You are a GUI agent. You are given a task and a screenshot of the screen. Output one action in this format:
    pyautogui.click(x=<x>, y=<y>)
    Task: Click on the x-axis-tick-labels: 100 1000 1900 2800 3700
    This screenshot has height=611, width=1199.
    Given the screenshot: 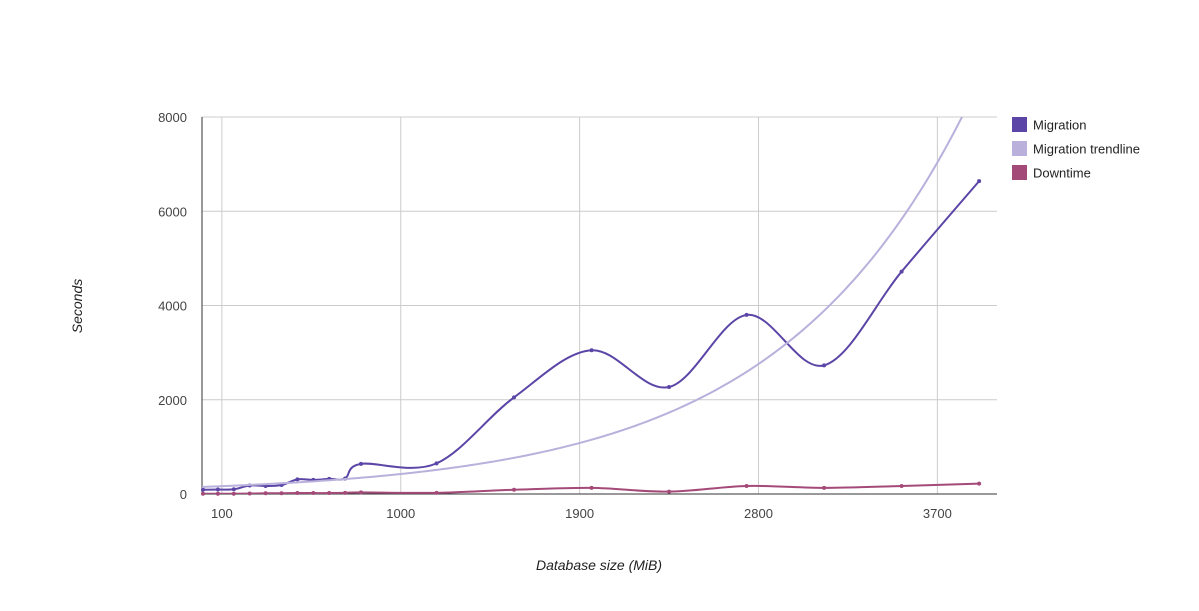 What is the action you would take?
    pyautogui.click(x=581, y=513)
    